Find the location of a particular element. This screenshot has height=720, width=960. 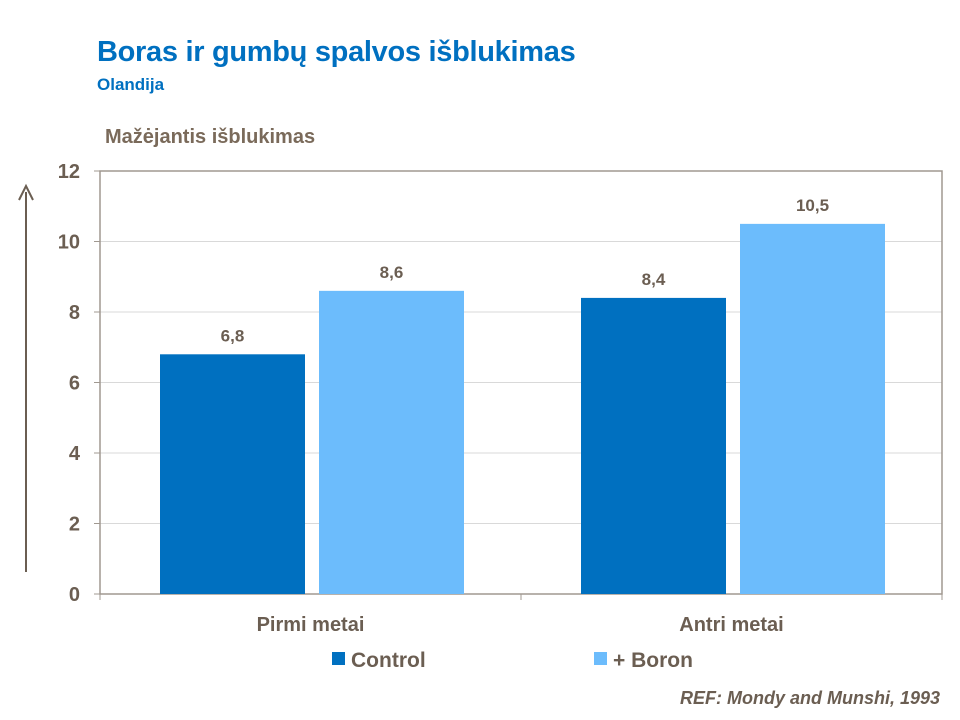

y-axis-label: Mažėjantis išblukimas is located at coordinates (210, 137).